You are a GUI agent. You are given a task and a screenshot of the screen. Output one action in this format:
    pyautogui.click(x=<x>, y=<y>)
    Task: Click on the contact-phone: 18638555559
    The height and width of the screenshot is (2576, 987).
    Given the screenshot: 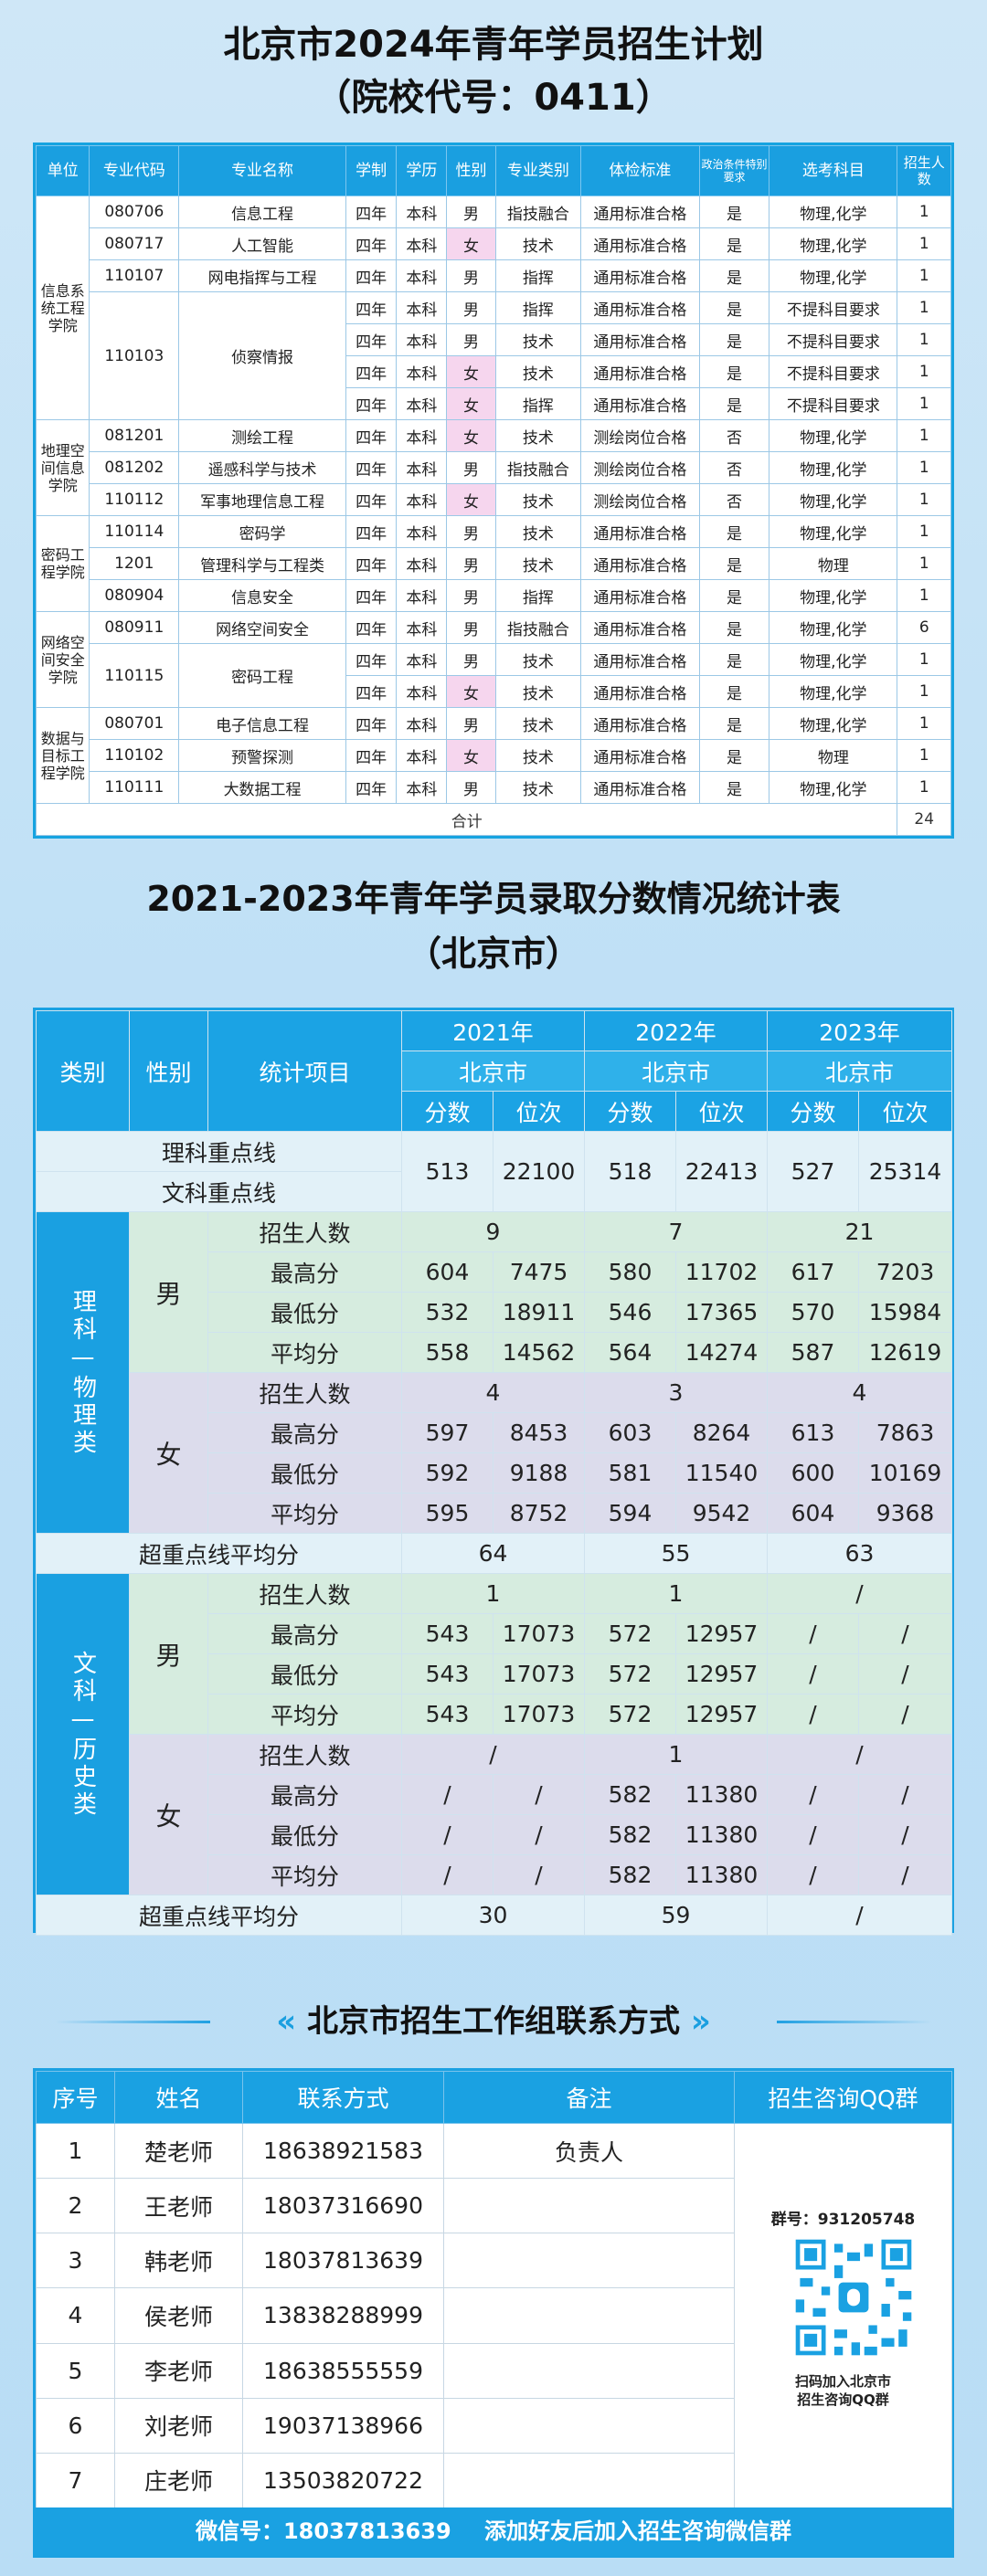 What is the action you would take?
    pyautogui.click(x=343, y=2370)
    